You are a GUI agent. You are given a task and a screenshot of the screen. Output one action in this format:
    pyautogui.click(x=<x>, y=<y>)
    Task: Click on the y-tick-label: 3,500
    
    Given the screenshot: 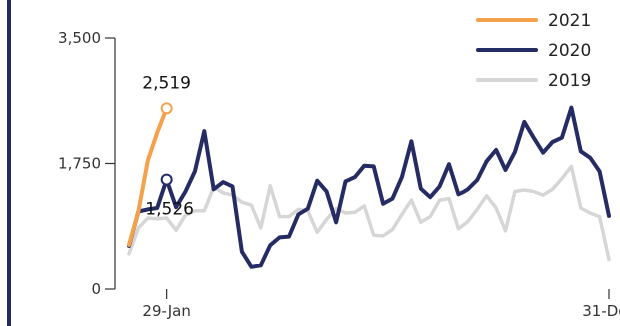 What is the action you would take?
    pyautogui.click(x=79, y=38)
    